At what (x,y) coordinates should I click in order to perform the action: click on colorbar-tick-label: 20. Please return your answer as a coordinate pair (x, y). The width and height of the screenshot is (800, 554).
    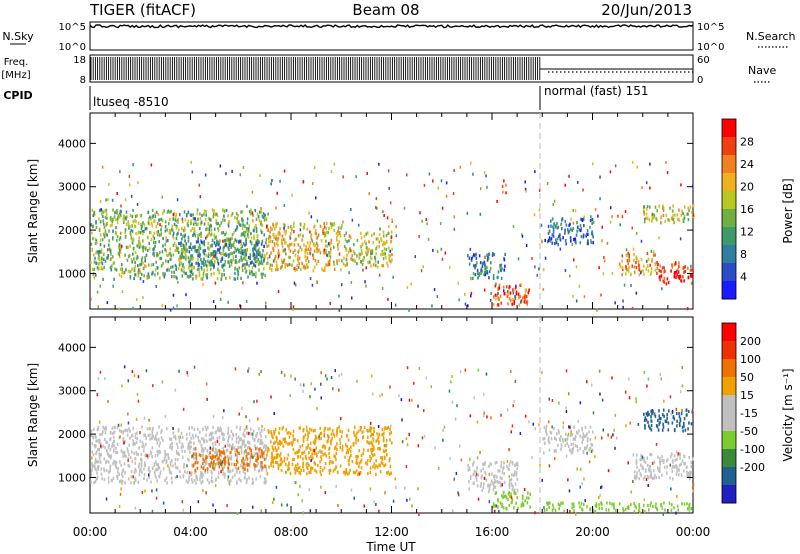
    Looking at the image, I should click on (747, 187).